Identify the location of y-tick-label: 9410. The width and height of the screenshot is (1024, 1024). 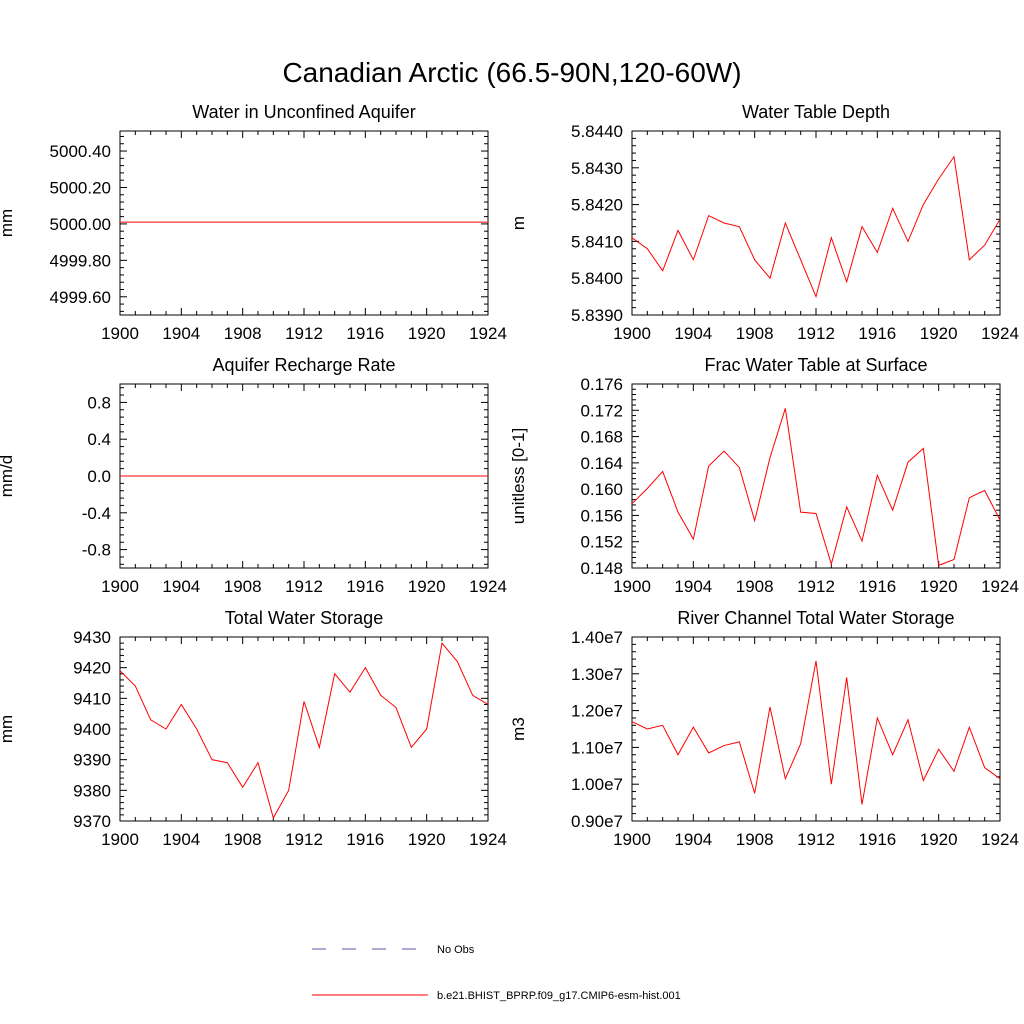
(92, 698).